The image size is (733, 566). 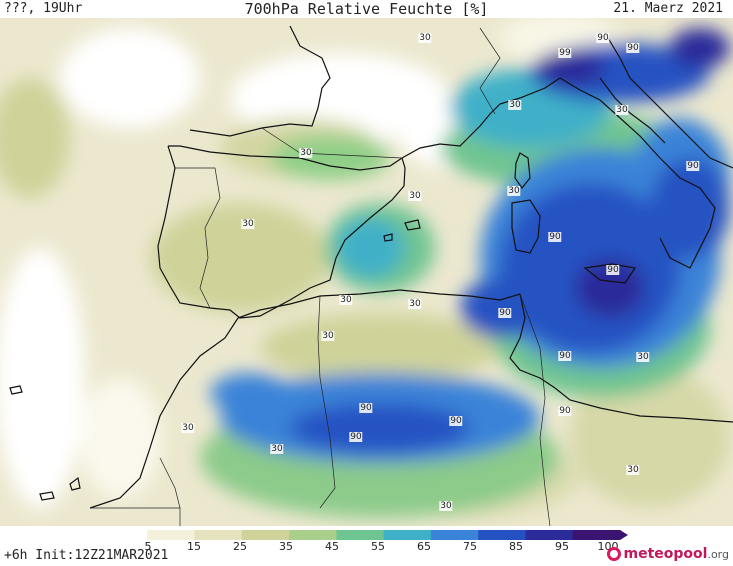 What do you see at coordinates (613, 554) in the screenshot?
I see `logo-icon` at bounding box center [613, 554].